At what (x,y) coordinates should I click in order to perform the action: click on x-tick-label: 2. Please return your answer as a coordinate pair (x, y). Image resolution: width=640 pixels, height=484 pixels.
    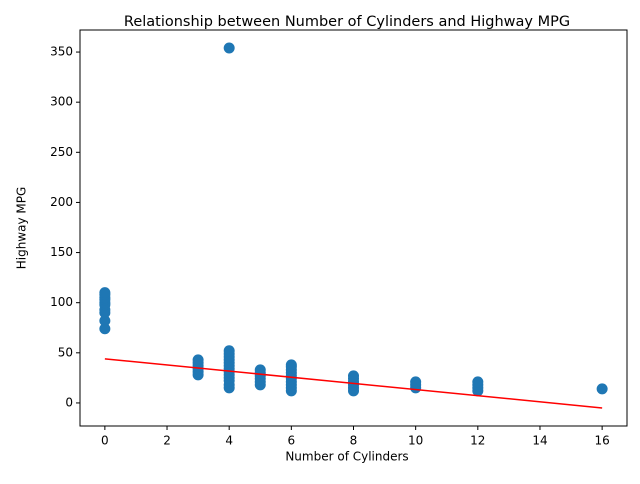
    Looking at the image, I should click on (167, 441).